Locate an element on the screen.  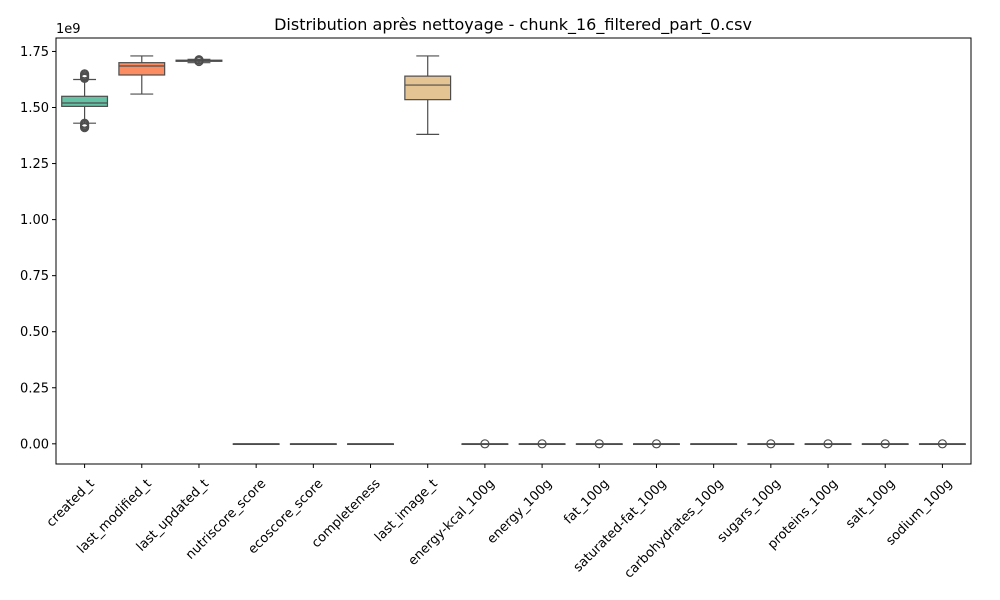
x-tick-label: salt_100g is located at coordinates (870, 503).